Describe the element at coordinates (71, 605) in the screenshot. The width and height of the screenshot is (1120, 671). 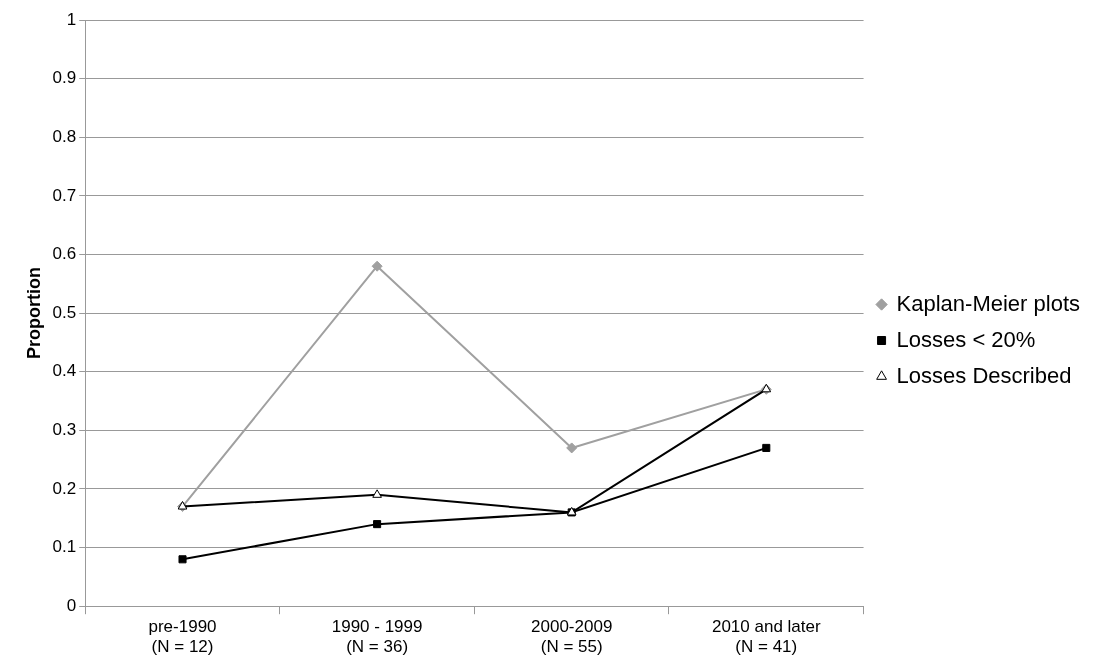
I see `y-tick-label: 0` at that location.